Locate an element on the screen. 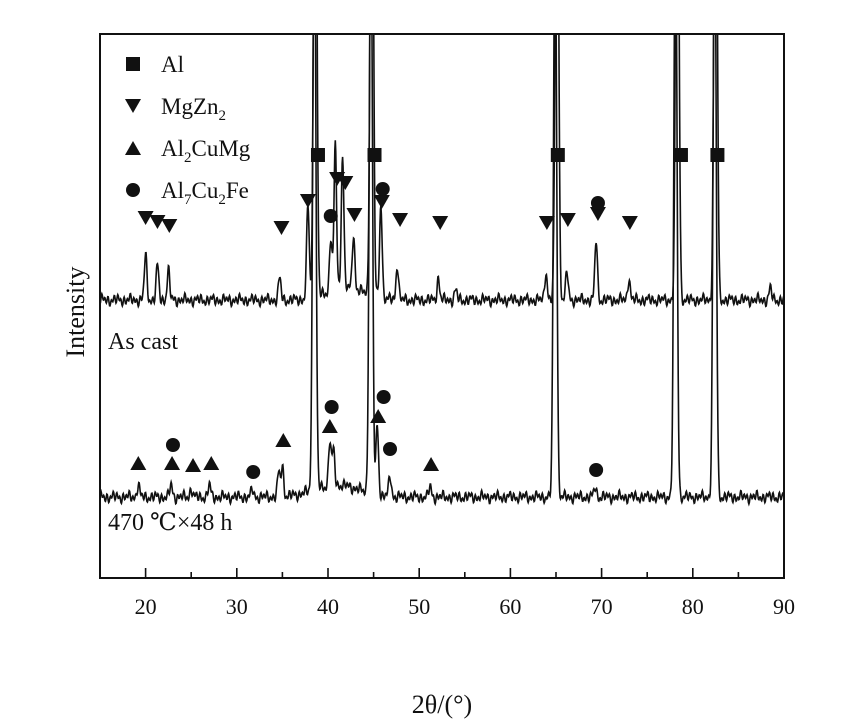 This screenshot has height=727, width=848. x-tick-label: 50 is located at coordinates (419, 606).